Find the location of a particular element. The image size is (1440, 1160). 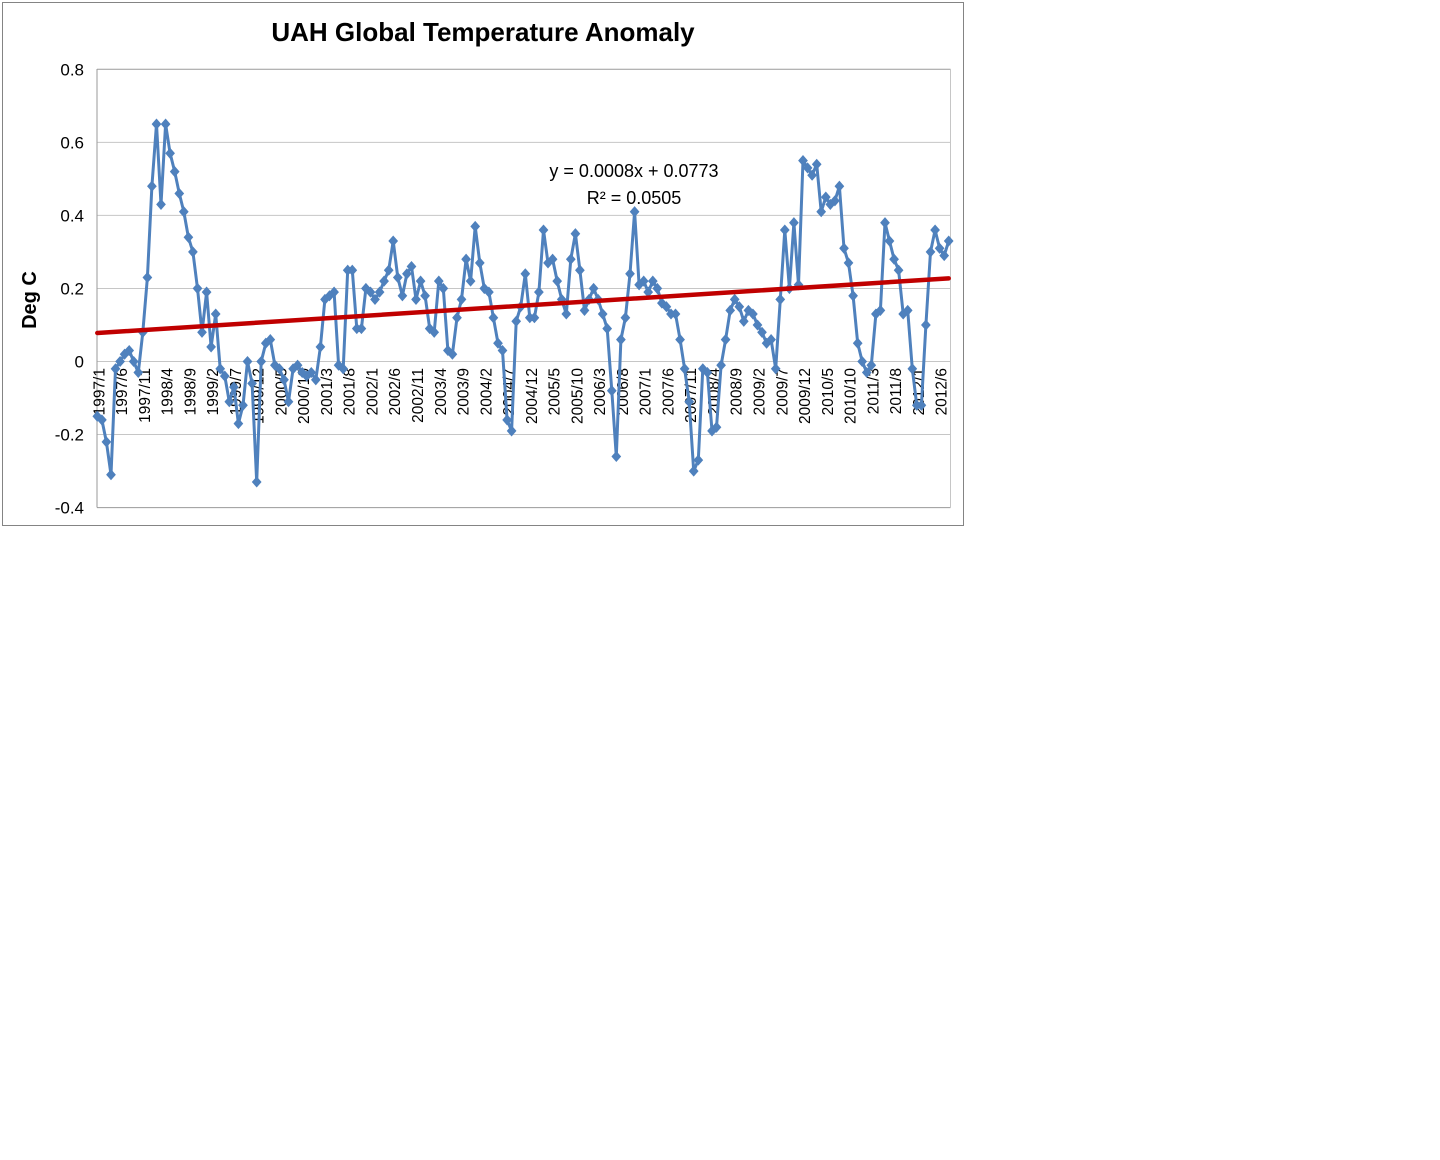

y-tick-label: 0.8 is located at coordinates (72, 69).